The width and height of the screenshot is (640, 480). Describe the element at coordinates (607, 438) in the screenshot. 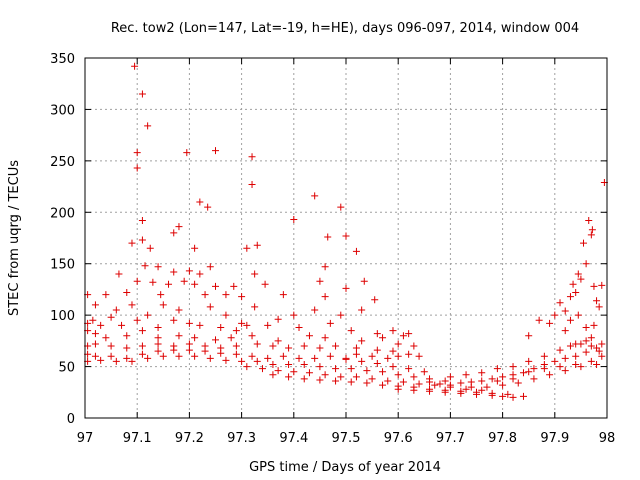

I see `x-tick-label: 98` at that location.